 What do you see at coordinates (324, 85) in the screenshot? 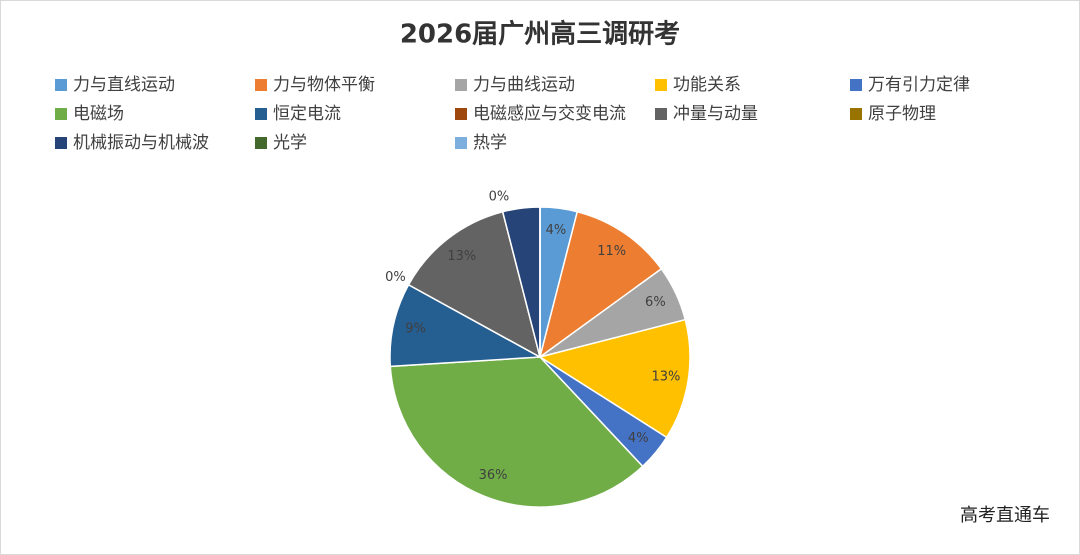
I see `legend-label: 力与物体平衡` at bounding box center [324, 85].